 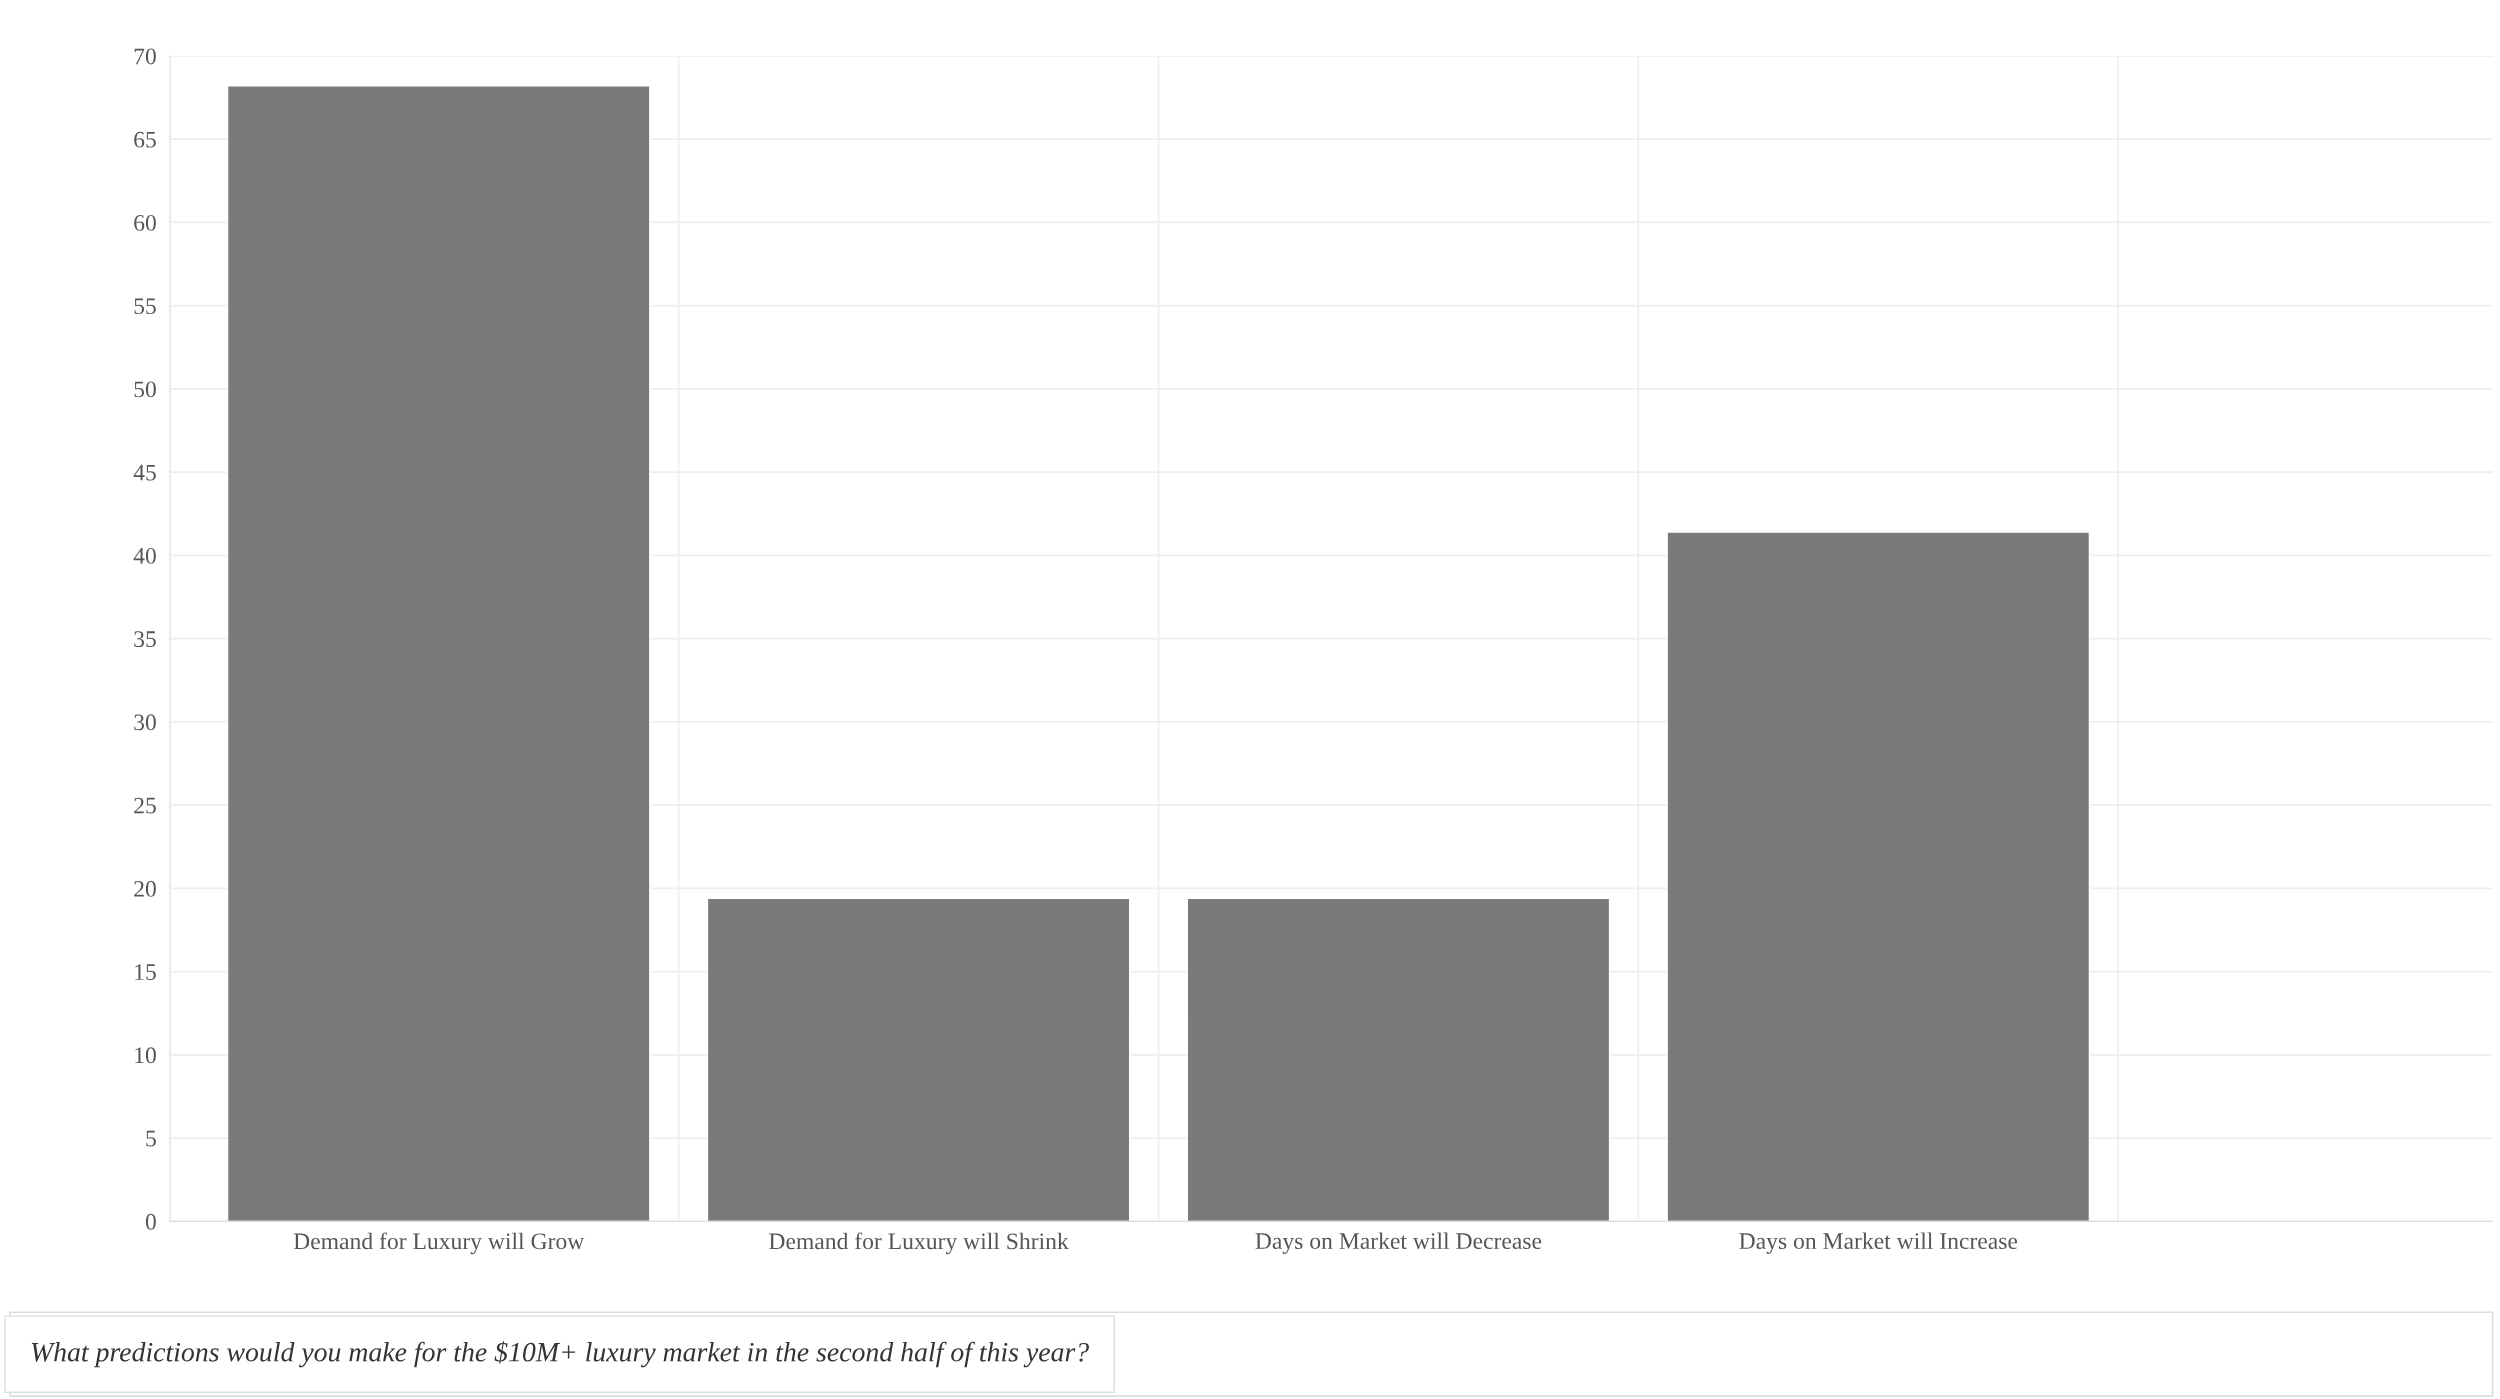 I want to click on y-tick-label: 65, so click(x=145, y=139).